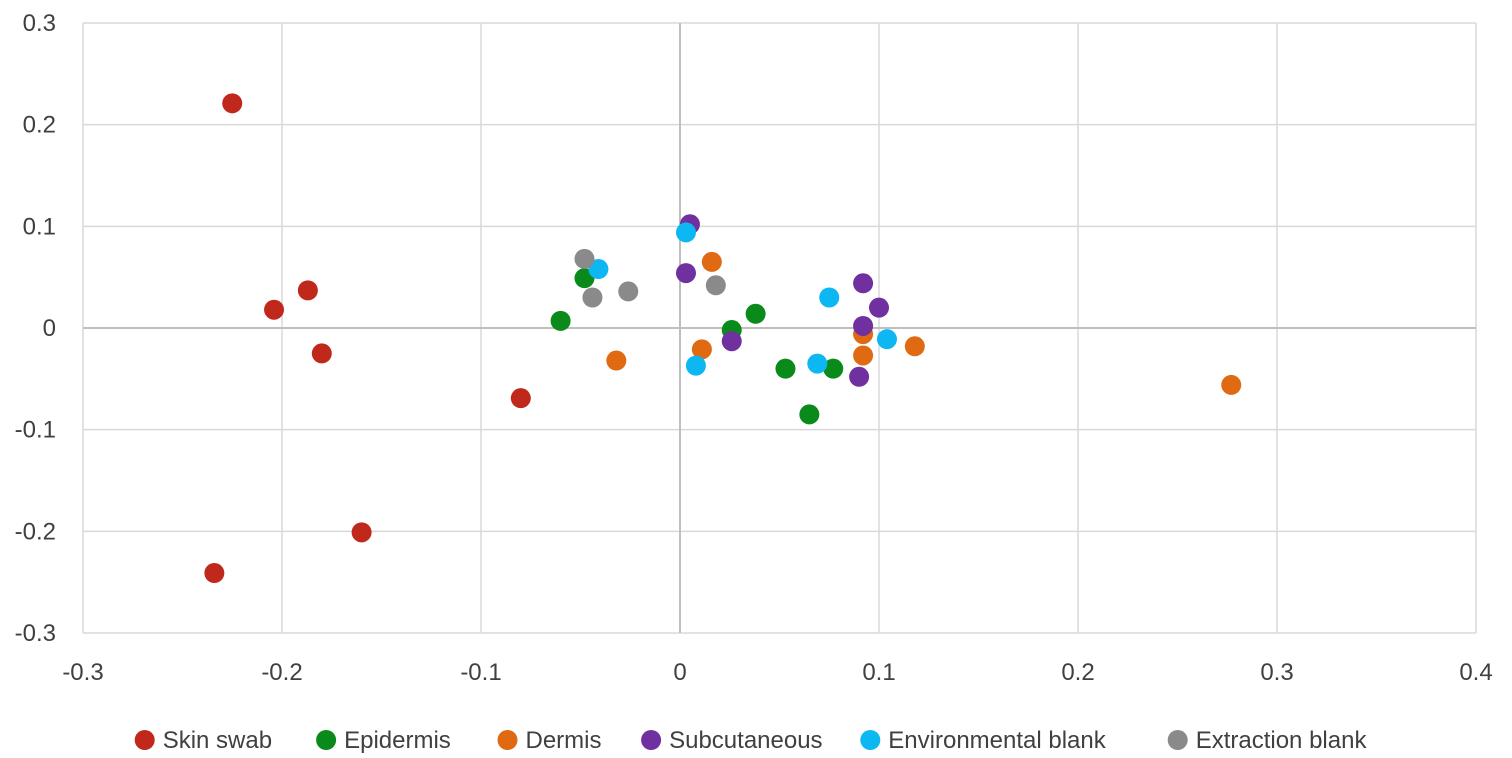  Describe the element at coordinates (82, 672) in the screenshot. I see `x-tick-label: -0.3` at that location.